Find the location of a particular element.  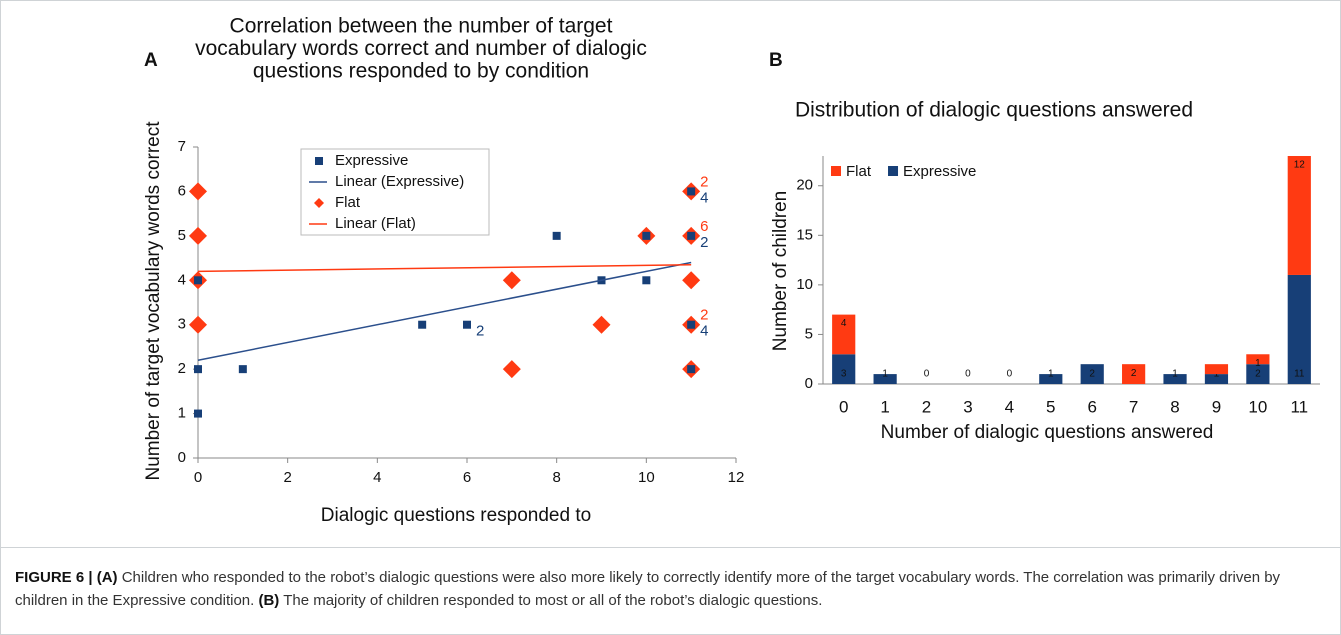

y-tick-label: 2 is located at coordinates (182, 368).